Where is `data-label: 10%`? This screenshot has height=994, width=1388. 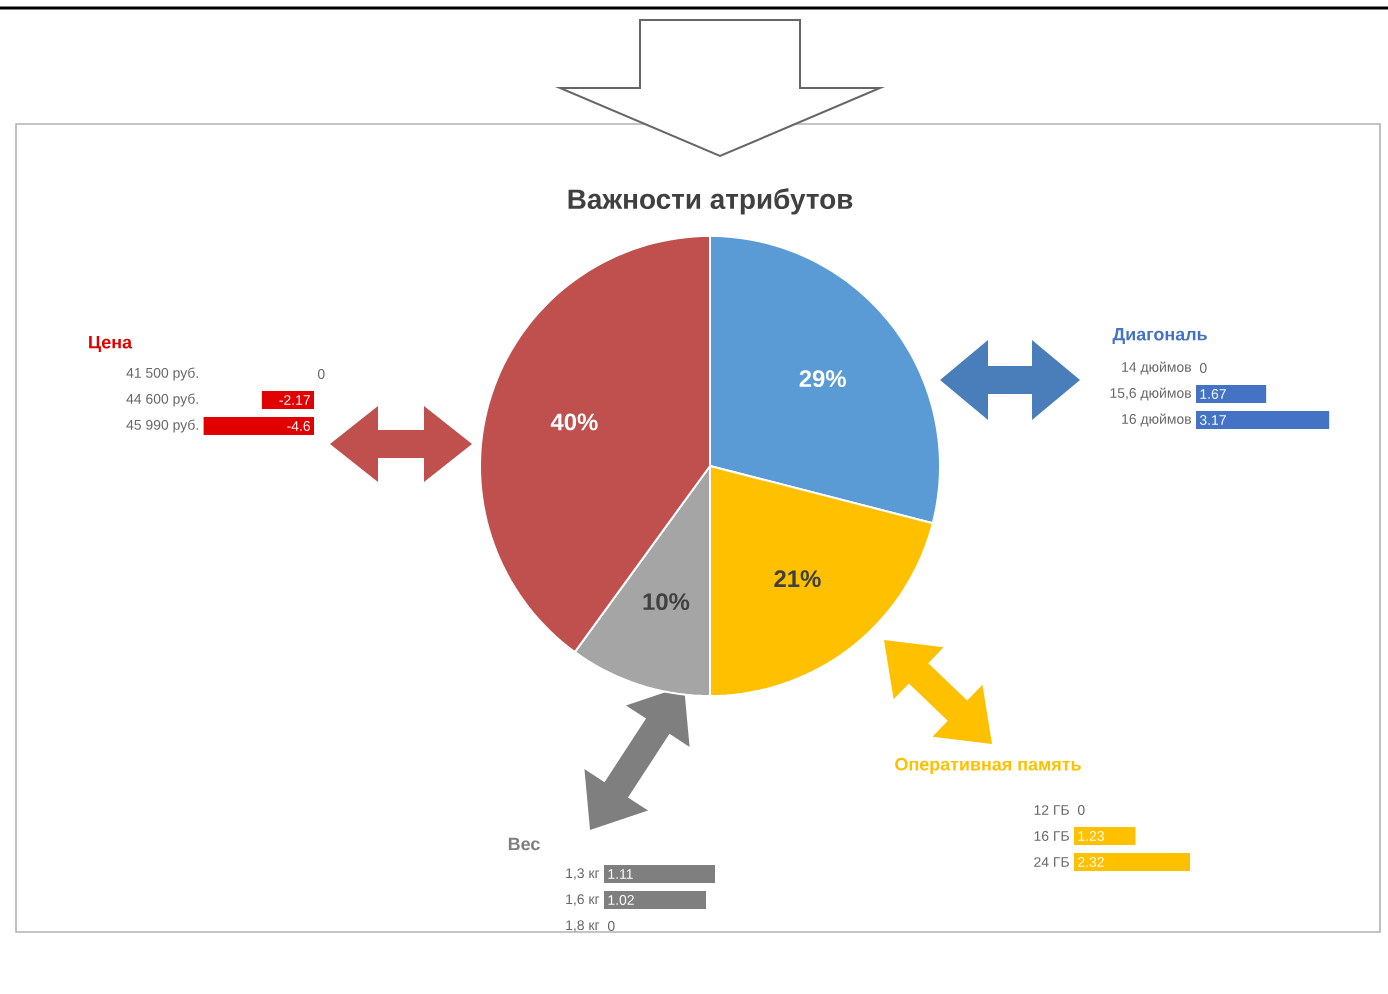
data-label: 10% is located at coordinates (666, 602).